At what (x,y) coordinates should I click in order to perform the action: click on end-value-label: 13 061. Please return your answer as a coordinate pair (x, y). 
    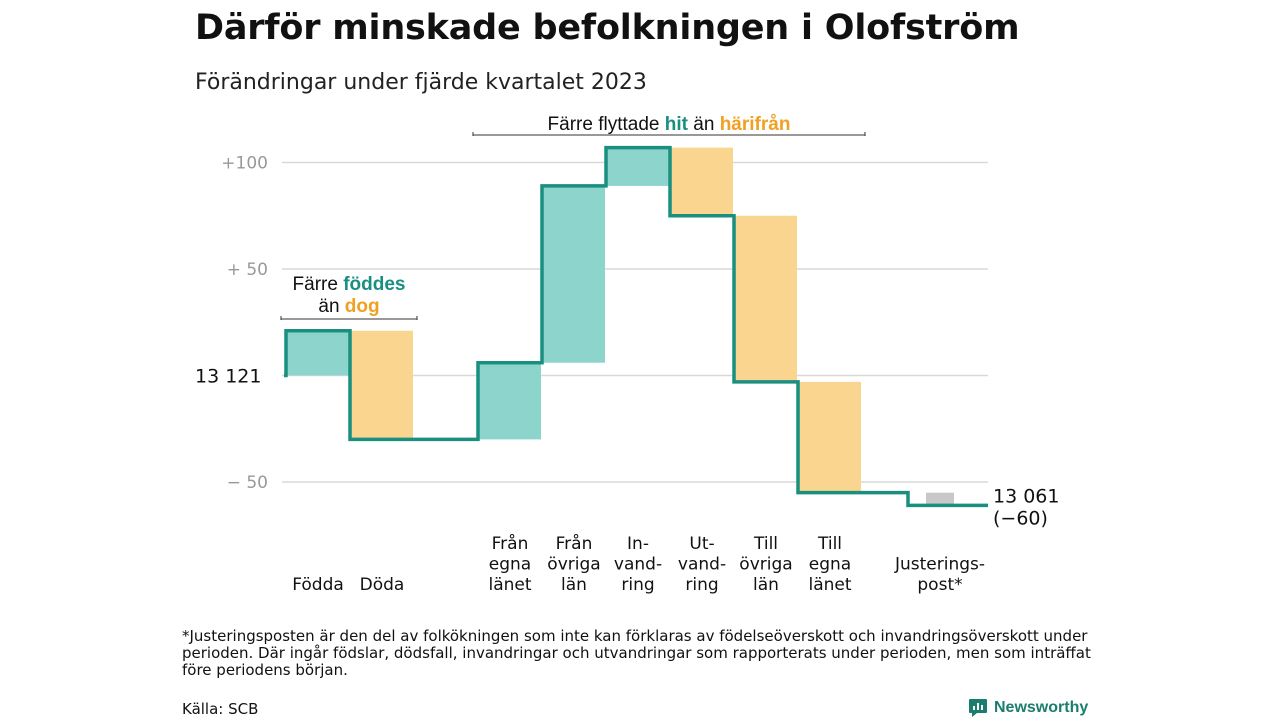
    Looking at the image, I should click on (1026, 496).